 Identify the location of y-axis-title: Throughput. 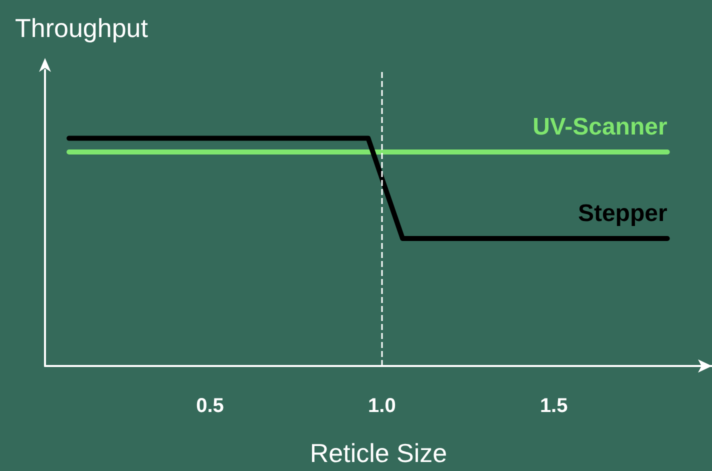
(82, 28).